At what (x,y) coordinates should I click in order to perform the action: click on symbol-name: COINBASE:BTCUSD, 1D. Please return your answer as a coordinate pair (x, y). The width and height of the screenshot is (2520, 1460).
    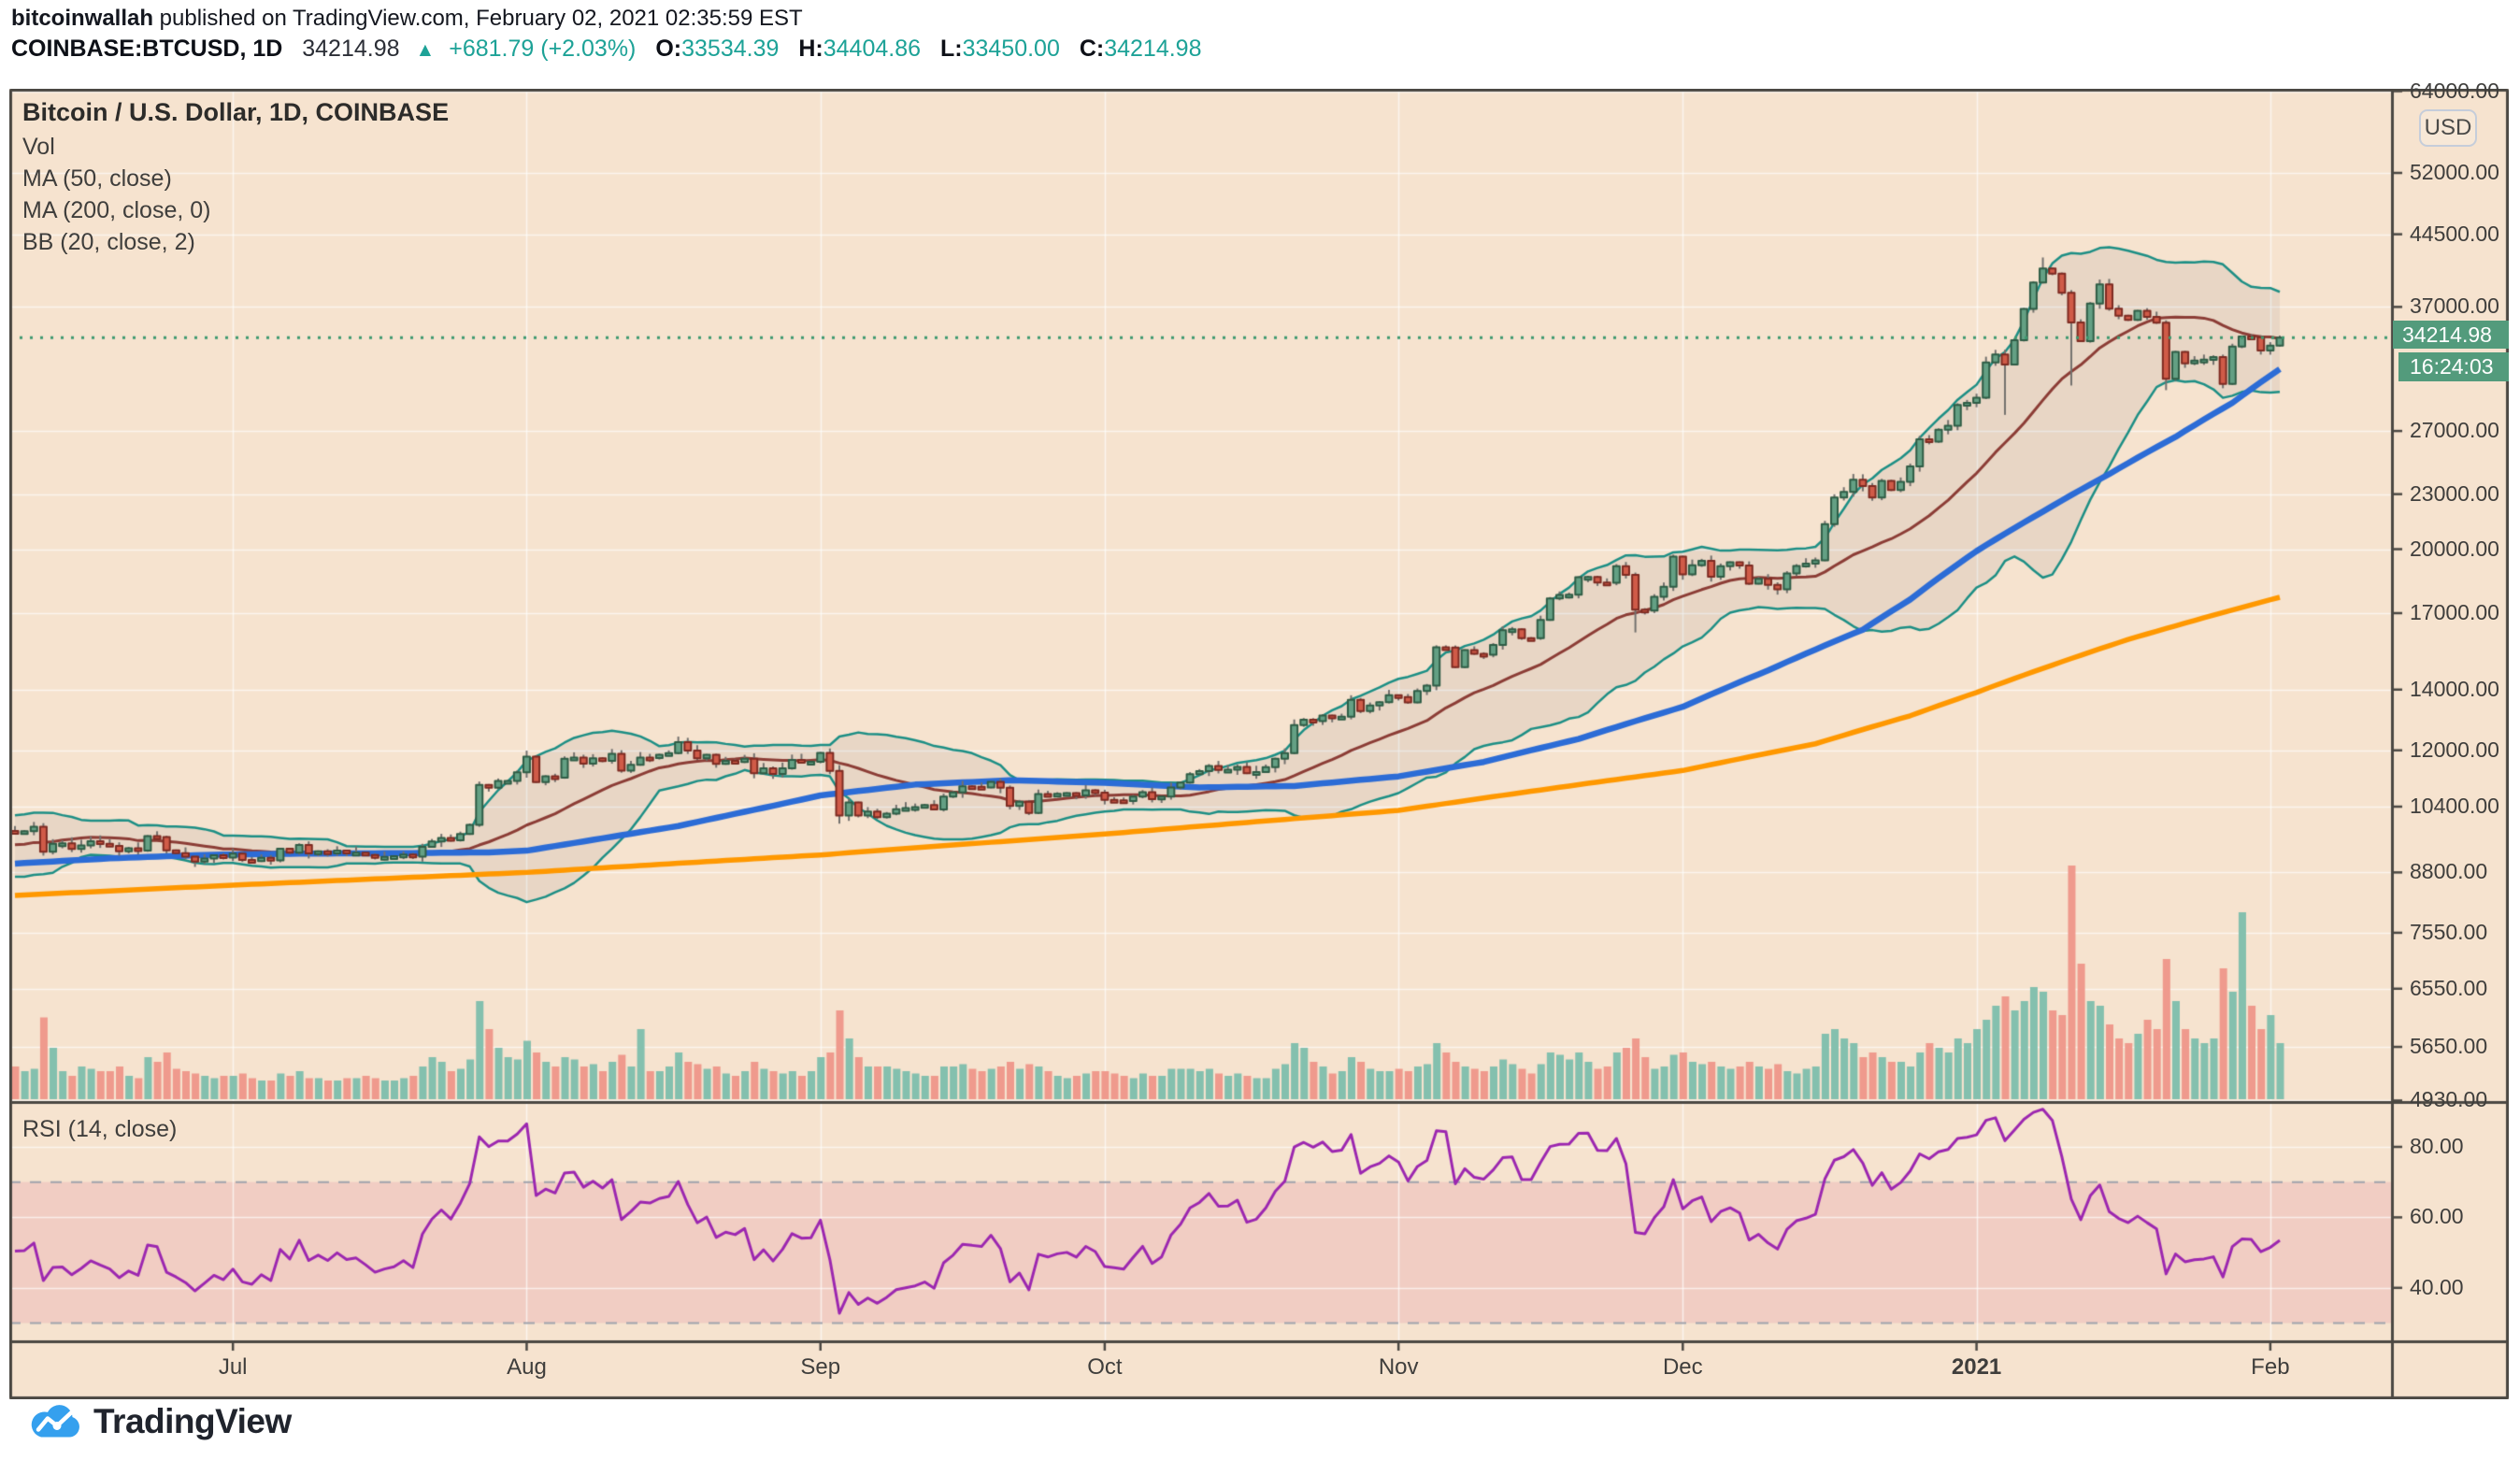
    Looking at the image, I should click on (147, 49).